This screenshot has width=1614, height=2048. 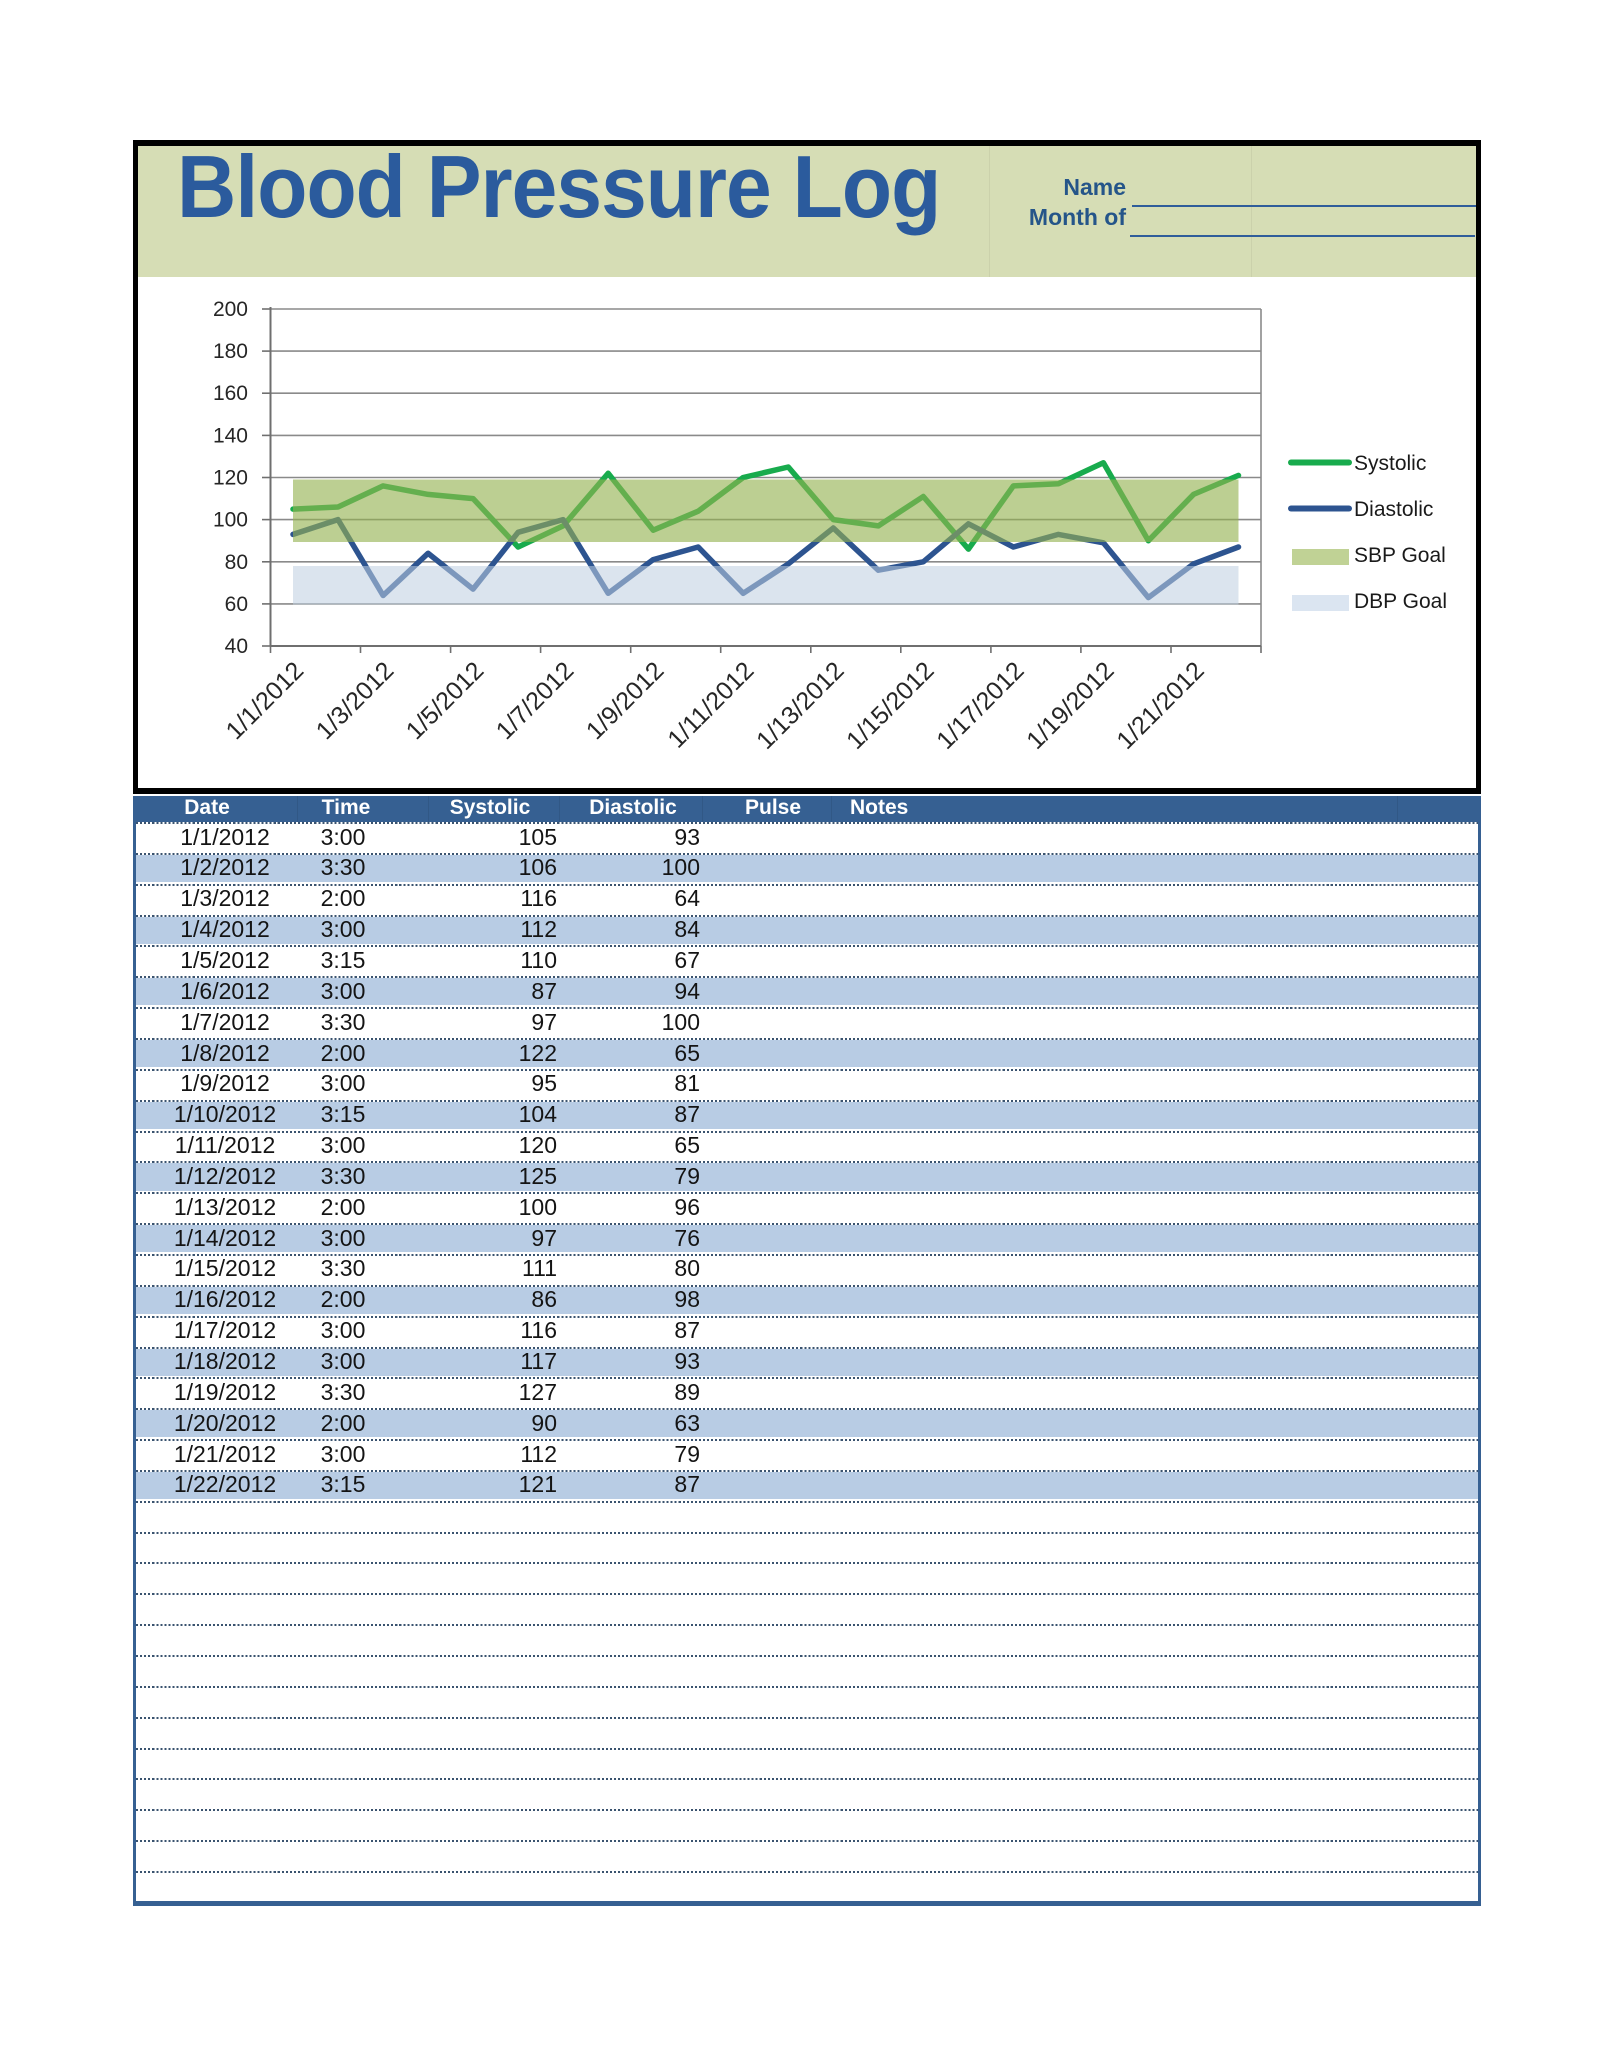 What do you see at coordinates (236, 646) in the screenshot?
I see `svg-text: 40` at bounding box center [236, 646].